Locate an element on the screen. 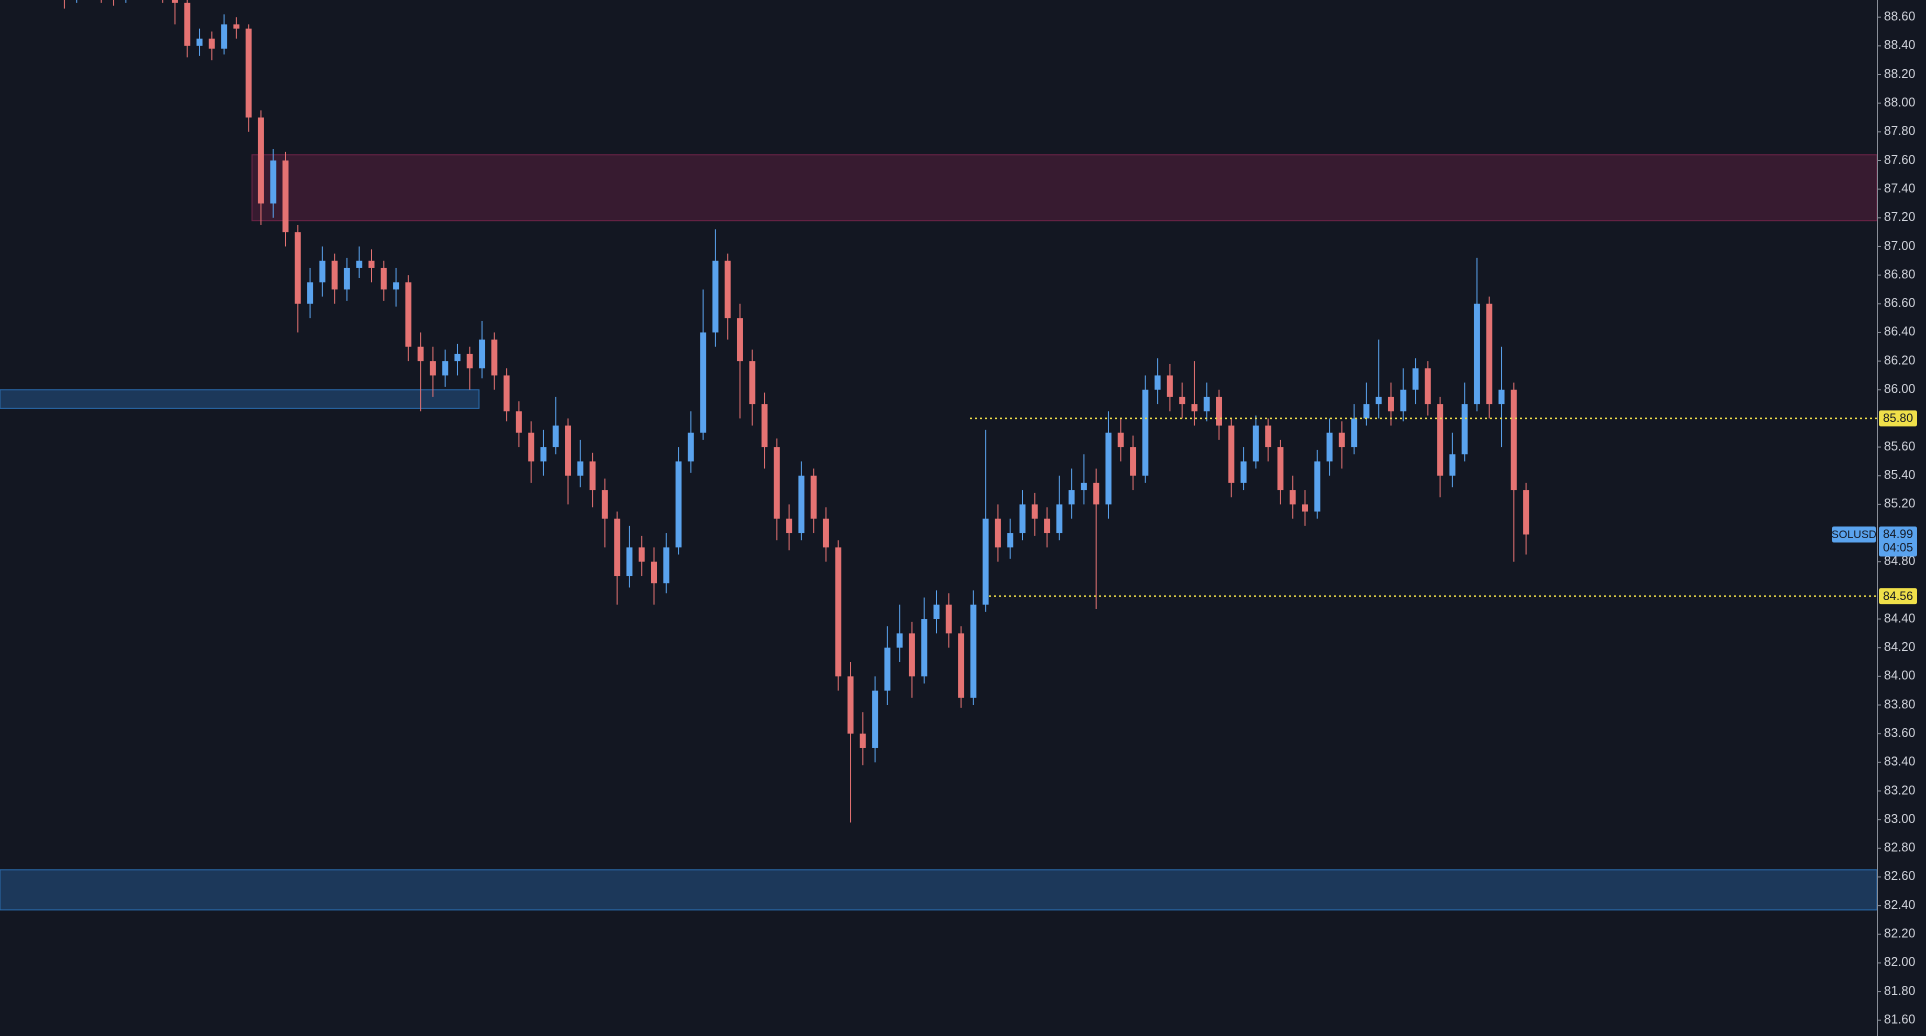  y-tick-label: 82.60 is located at coordinates (1899, 876).